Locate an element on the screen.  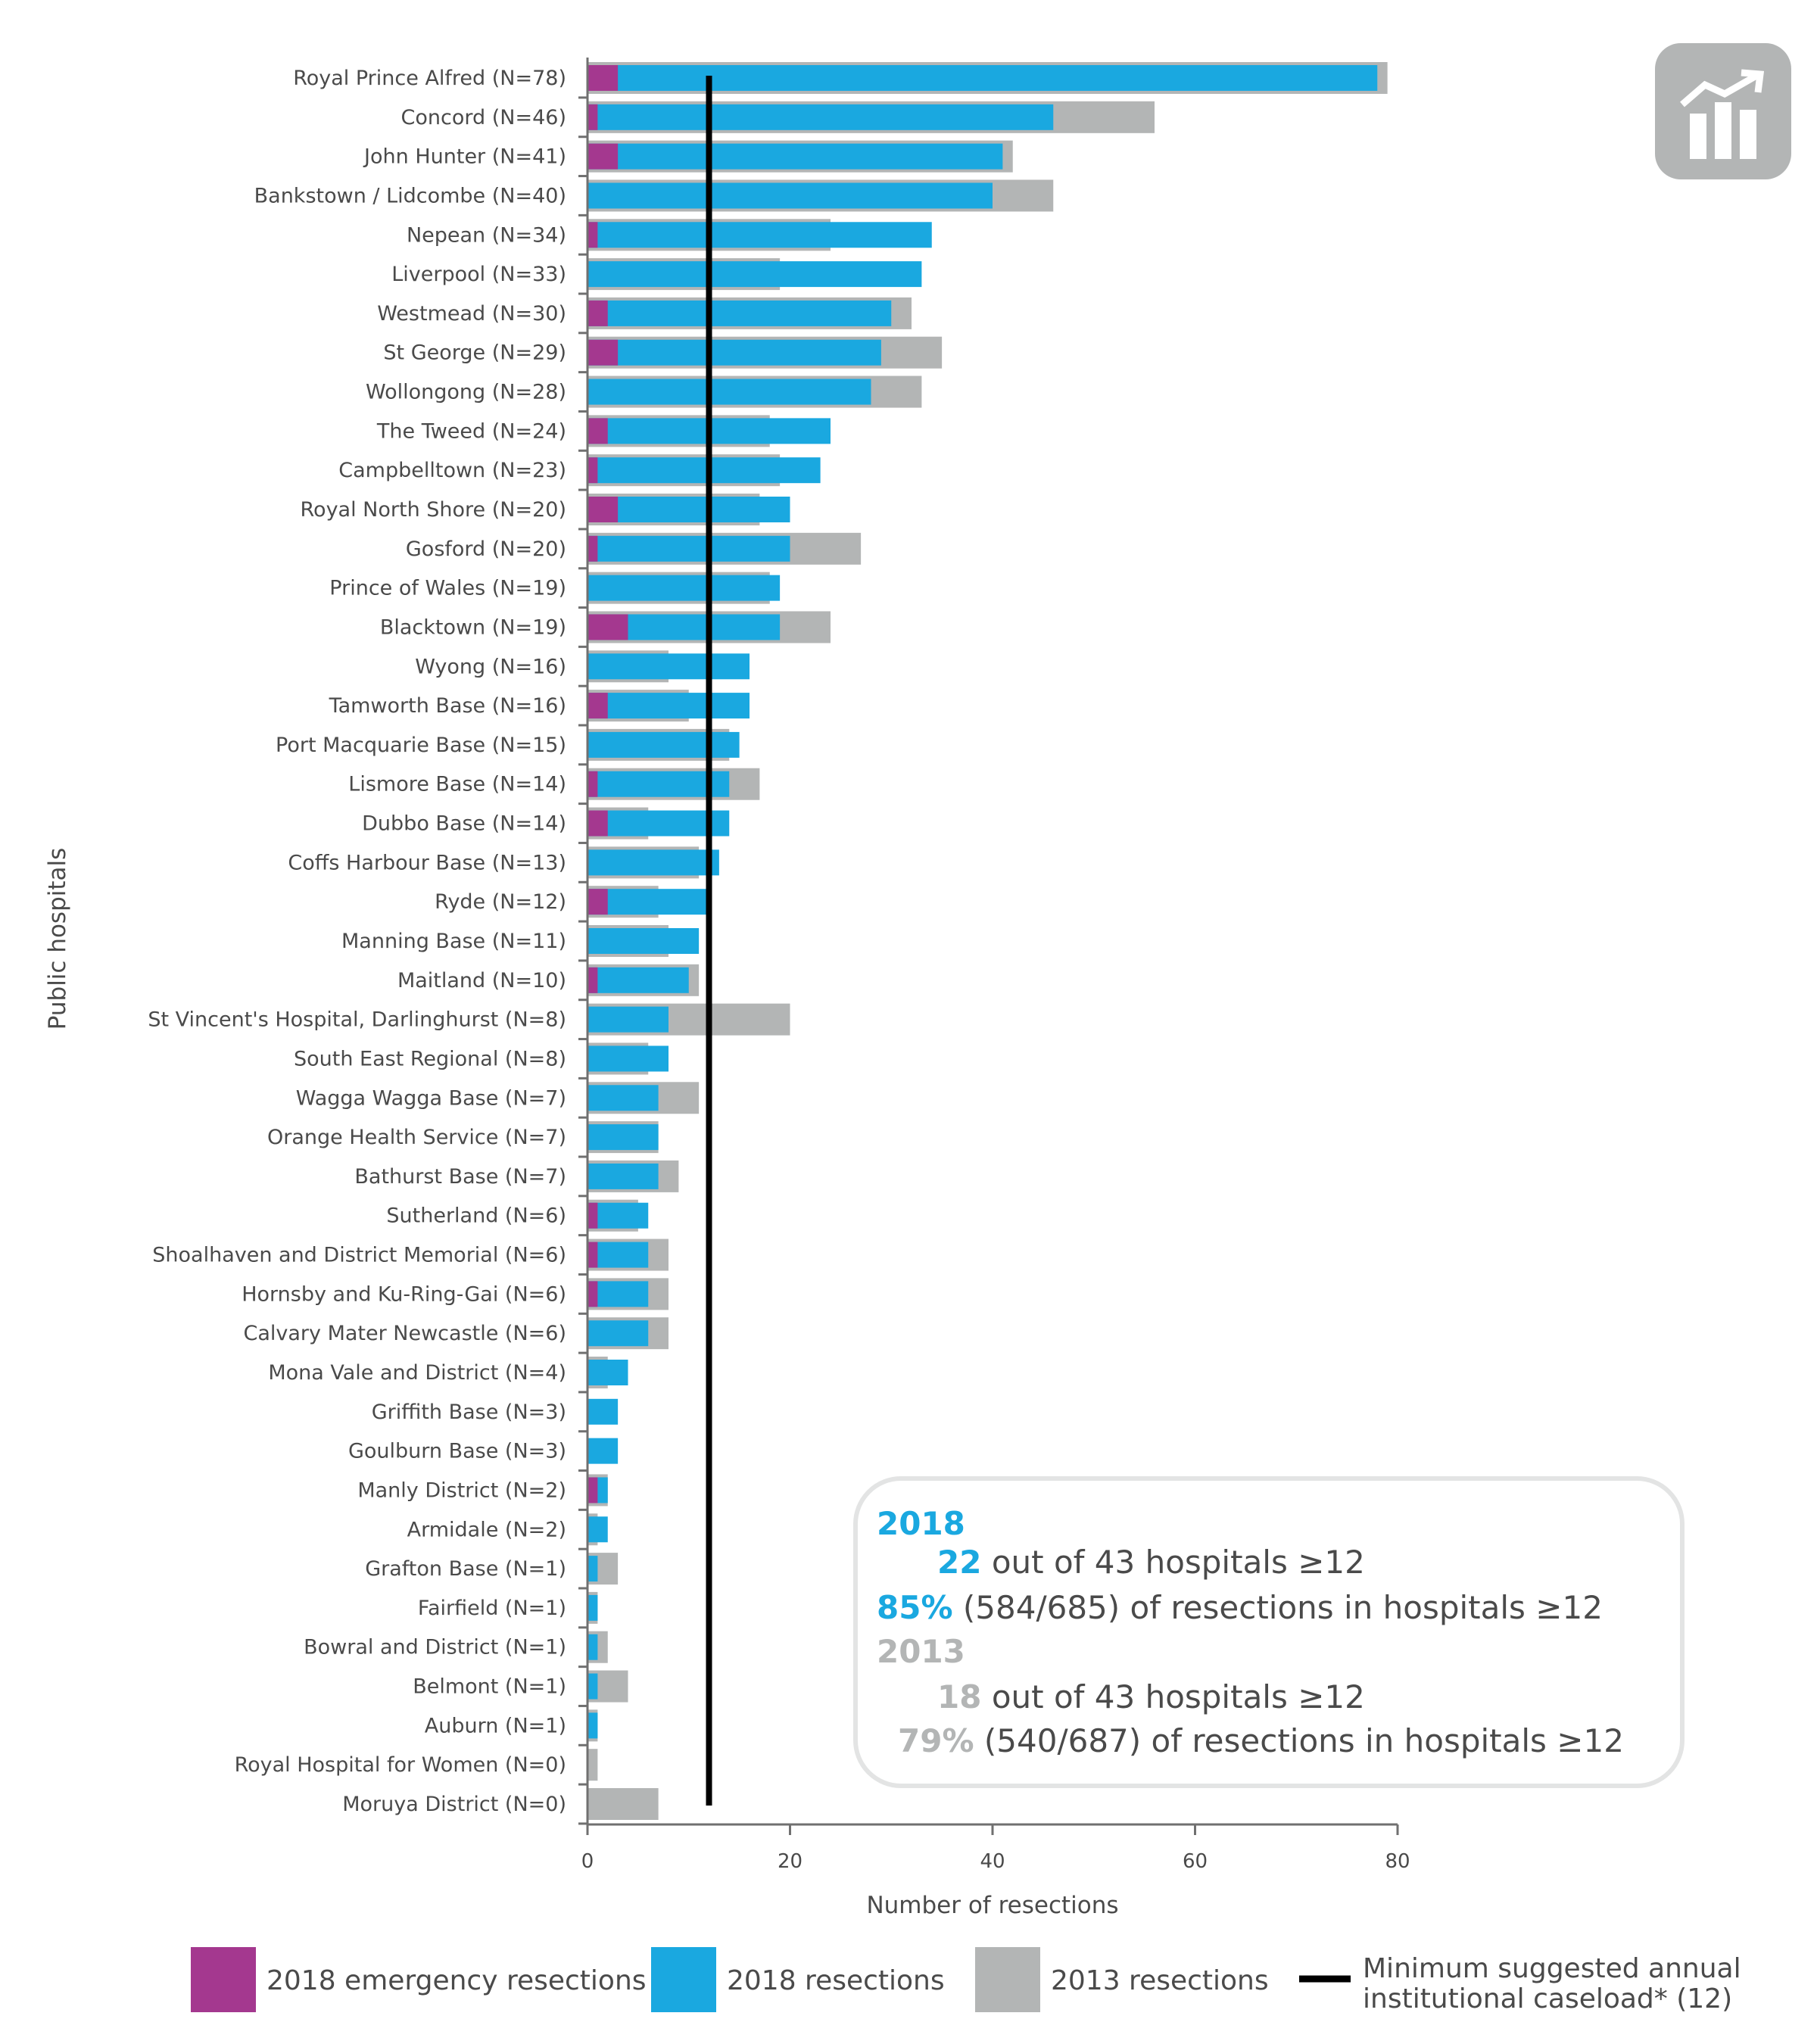
category-label: Fairfield (N=1) is located at coordinates (492, 1608).